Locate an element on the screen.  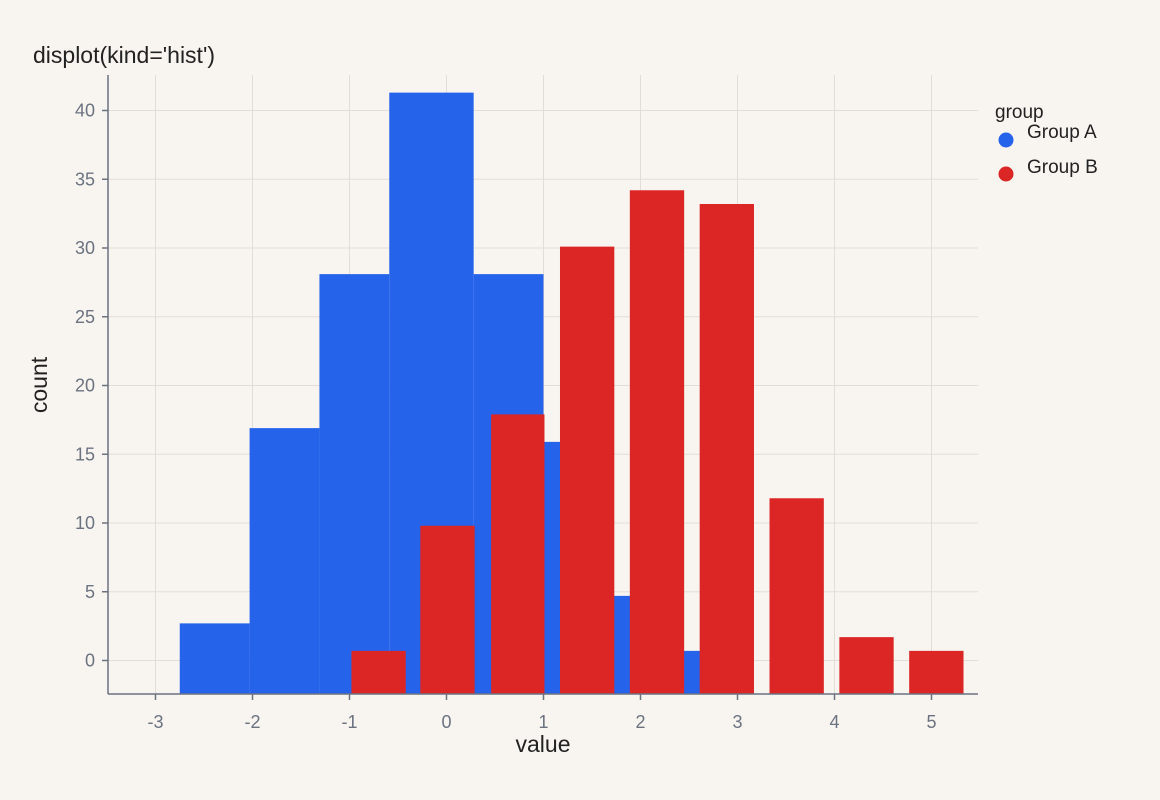
y-tick-label: 35 is located at coordinates (85, 179).